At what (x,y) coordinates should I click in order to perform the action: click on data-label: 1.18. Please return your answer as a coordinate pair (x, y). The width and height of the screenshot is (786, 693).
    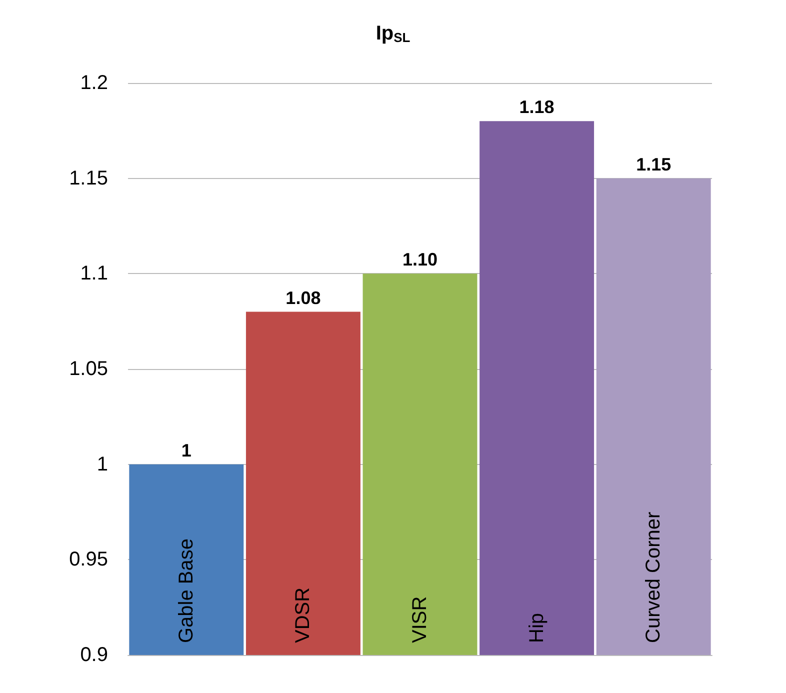
    Looking at the image, I should click on (536, 107).